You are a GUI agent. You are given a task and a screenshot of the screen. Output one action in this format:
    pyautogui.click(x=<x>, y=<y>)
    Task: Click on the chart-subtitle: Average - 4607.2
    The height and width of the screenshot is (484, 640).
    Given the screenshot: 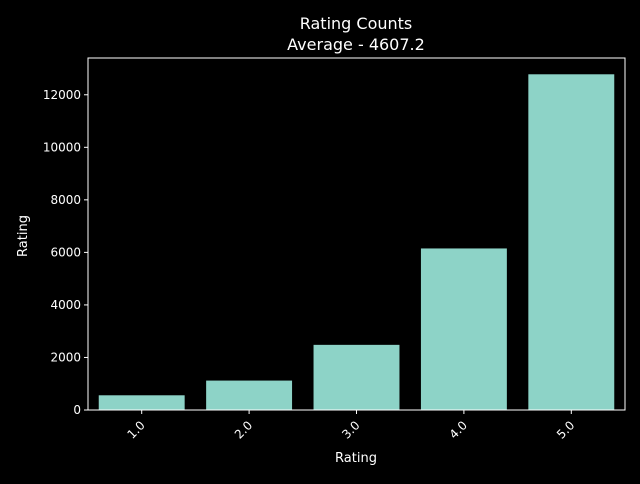 What is the action you would take?
    pyautogui.click(x=356, y=44)
    